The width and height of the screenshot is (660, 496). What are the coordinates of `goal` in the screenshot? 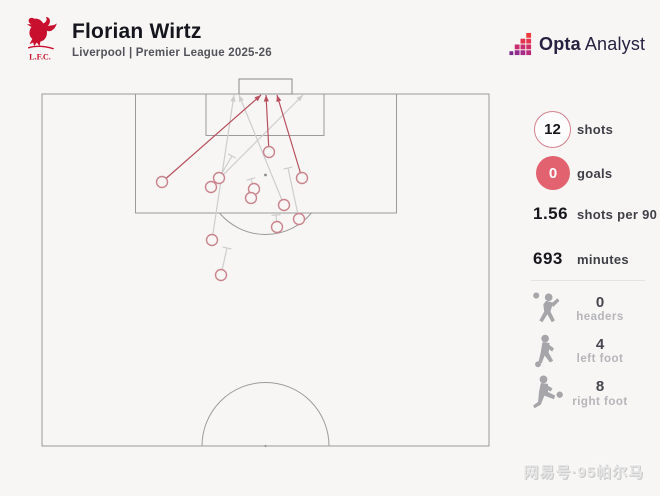 It's located at (265, 86).